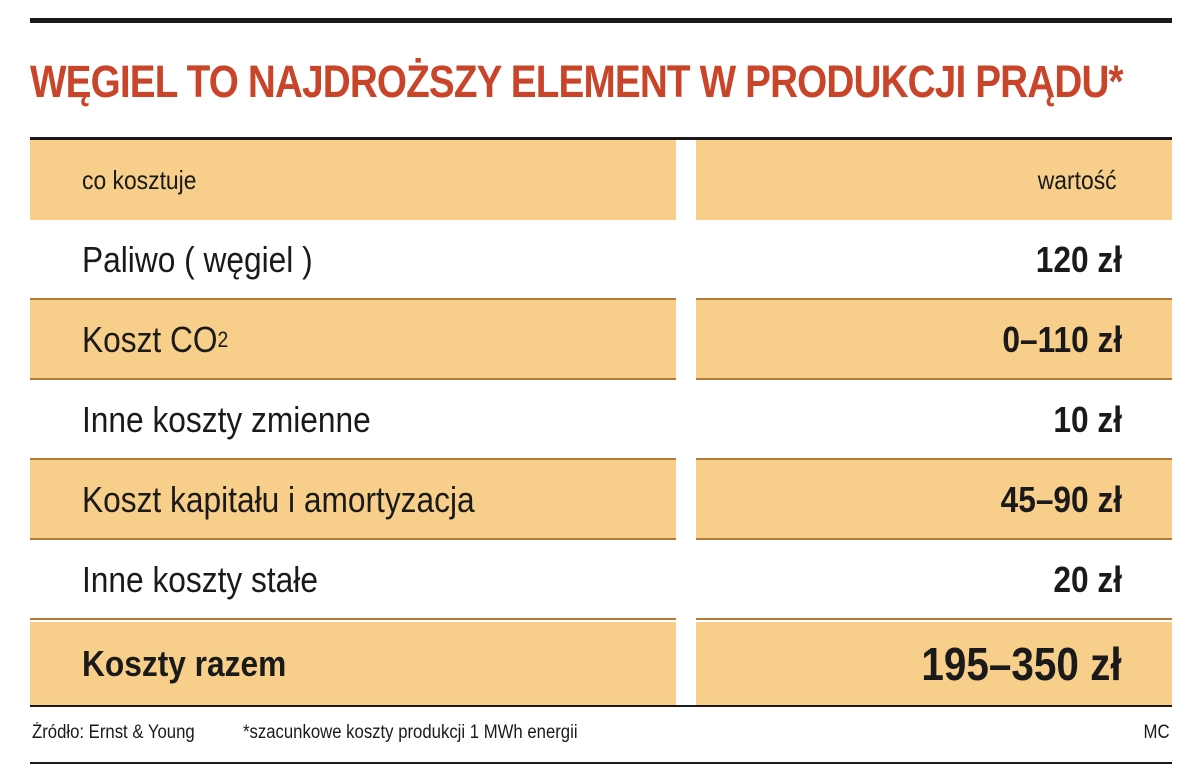  Describe the element at coordinates (601, 763) in the screenshot. I see `final-rule` at that location.